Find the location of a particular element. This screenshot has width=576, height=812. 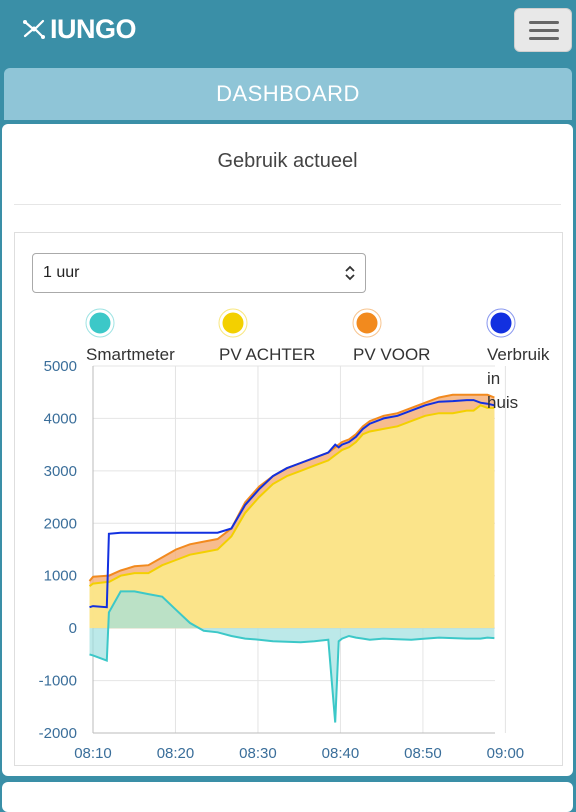

divider is located at coordinates (287, 204).